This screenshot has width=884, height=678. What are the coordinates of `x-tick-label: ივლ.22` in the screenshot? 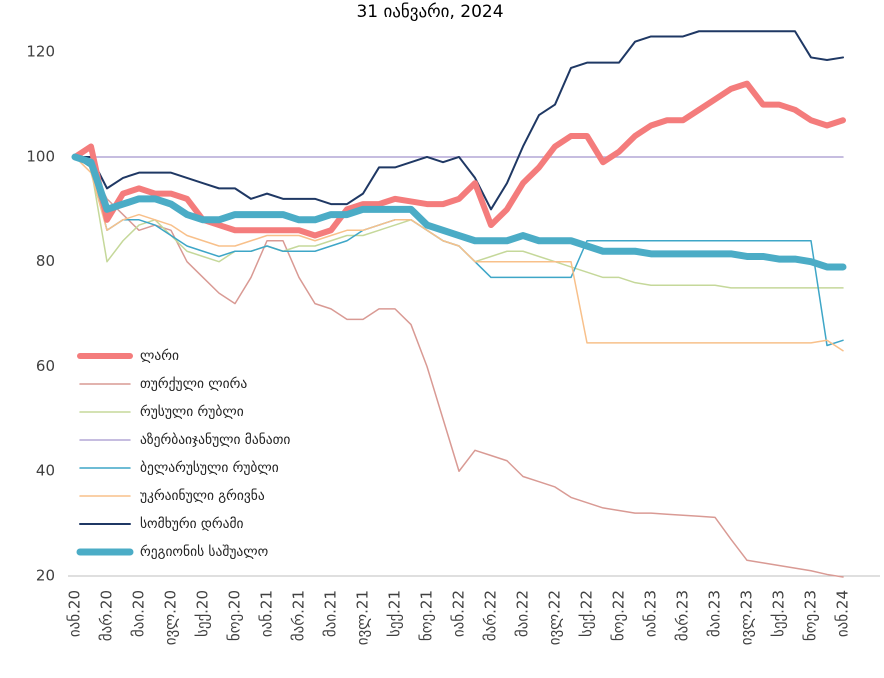 It's located at (555, 617).